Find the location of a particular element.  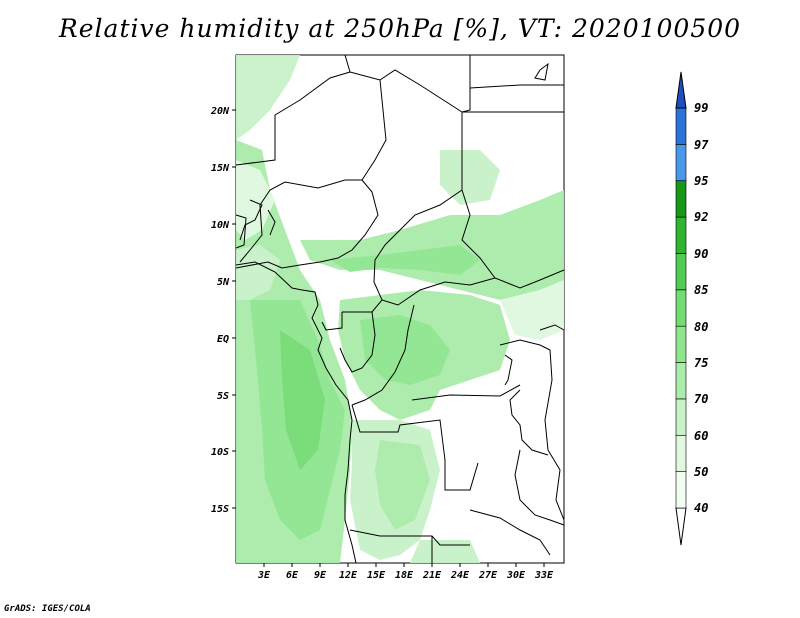

colorbar-label: 80 is located at coordinates (701, 327).